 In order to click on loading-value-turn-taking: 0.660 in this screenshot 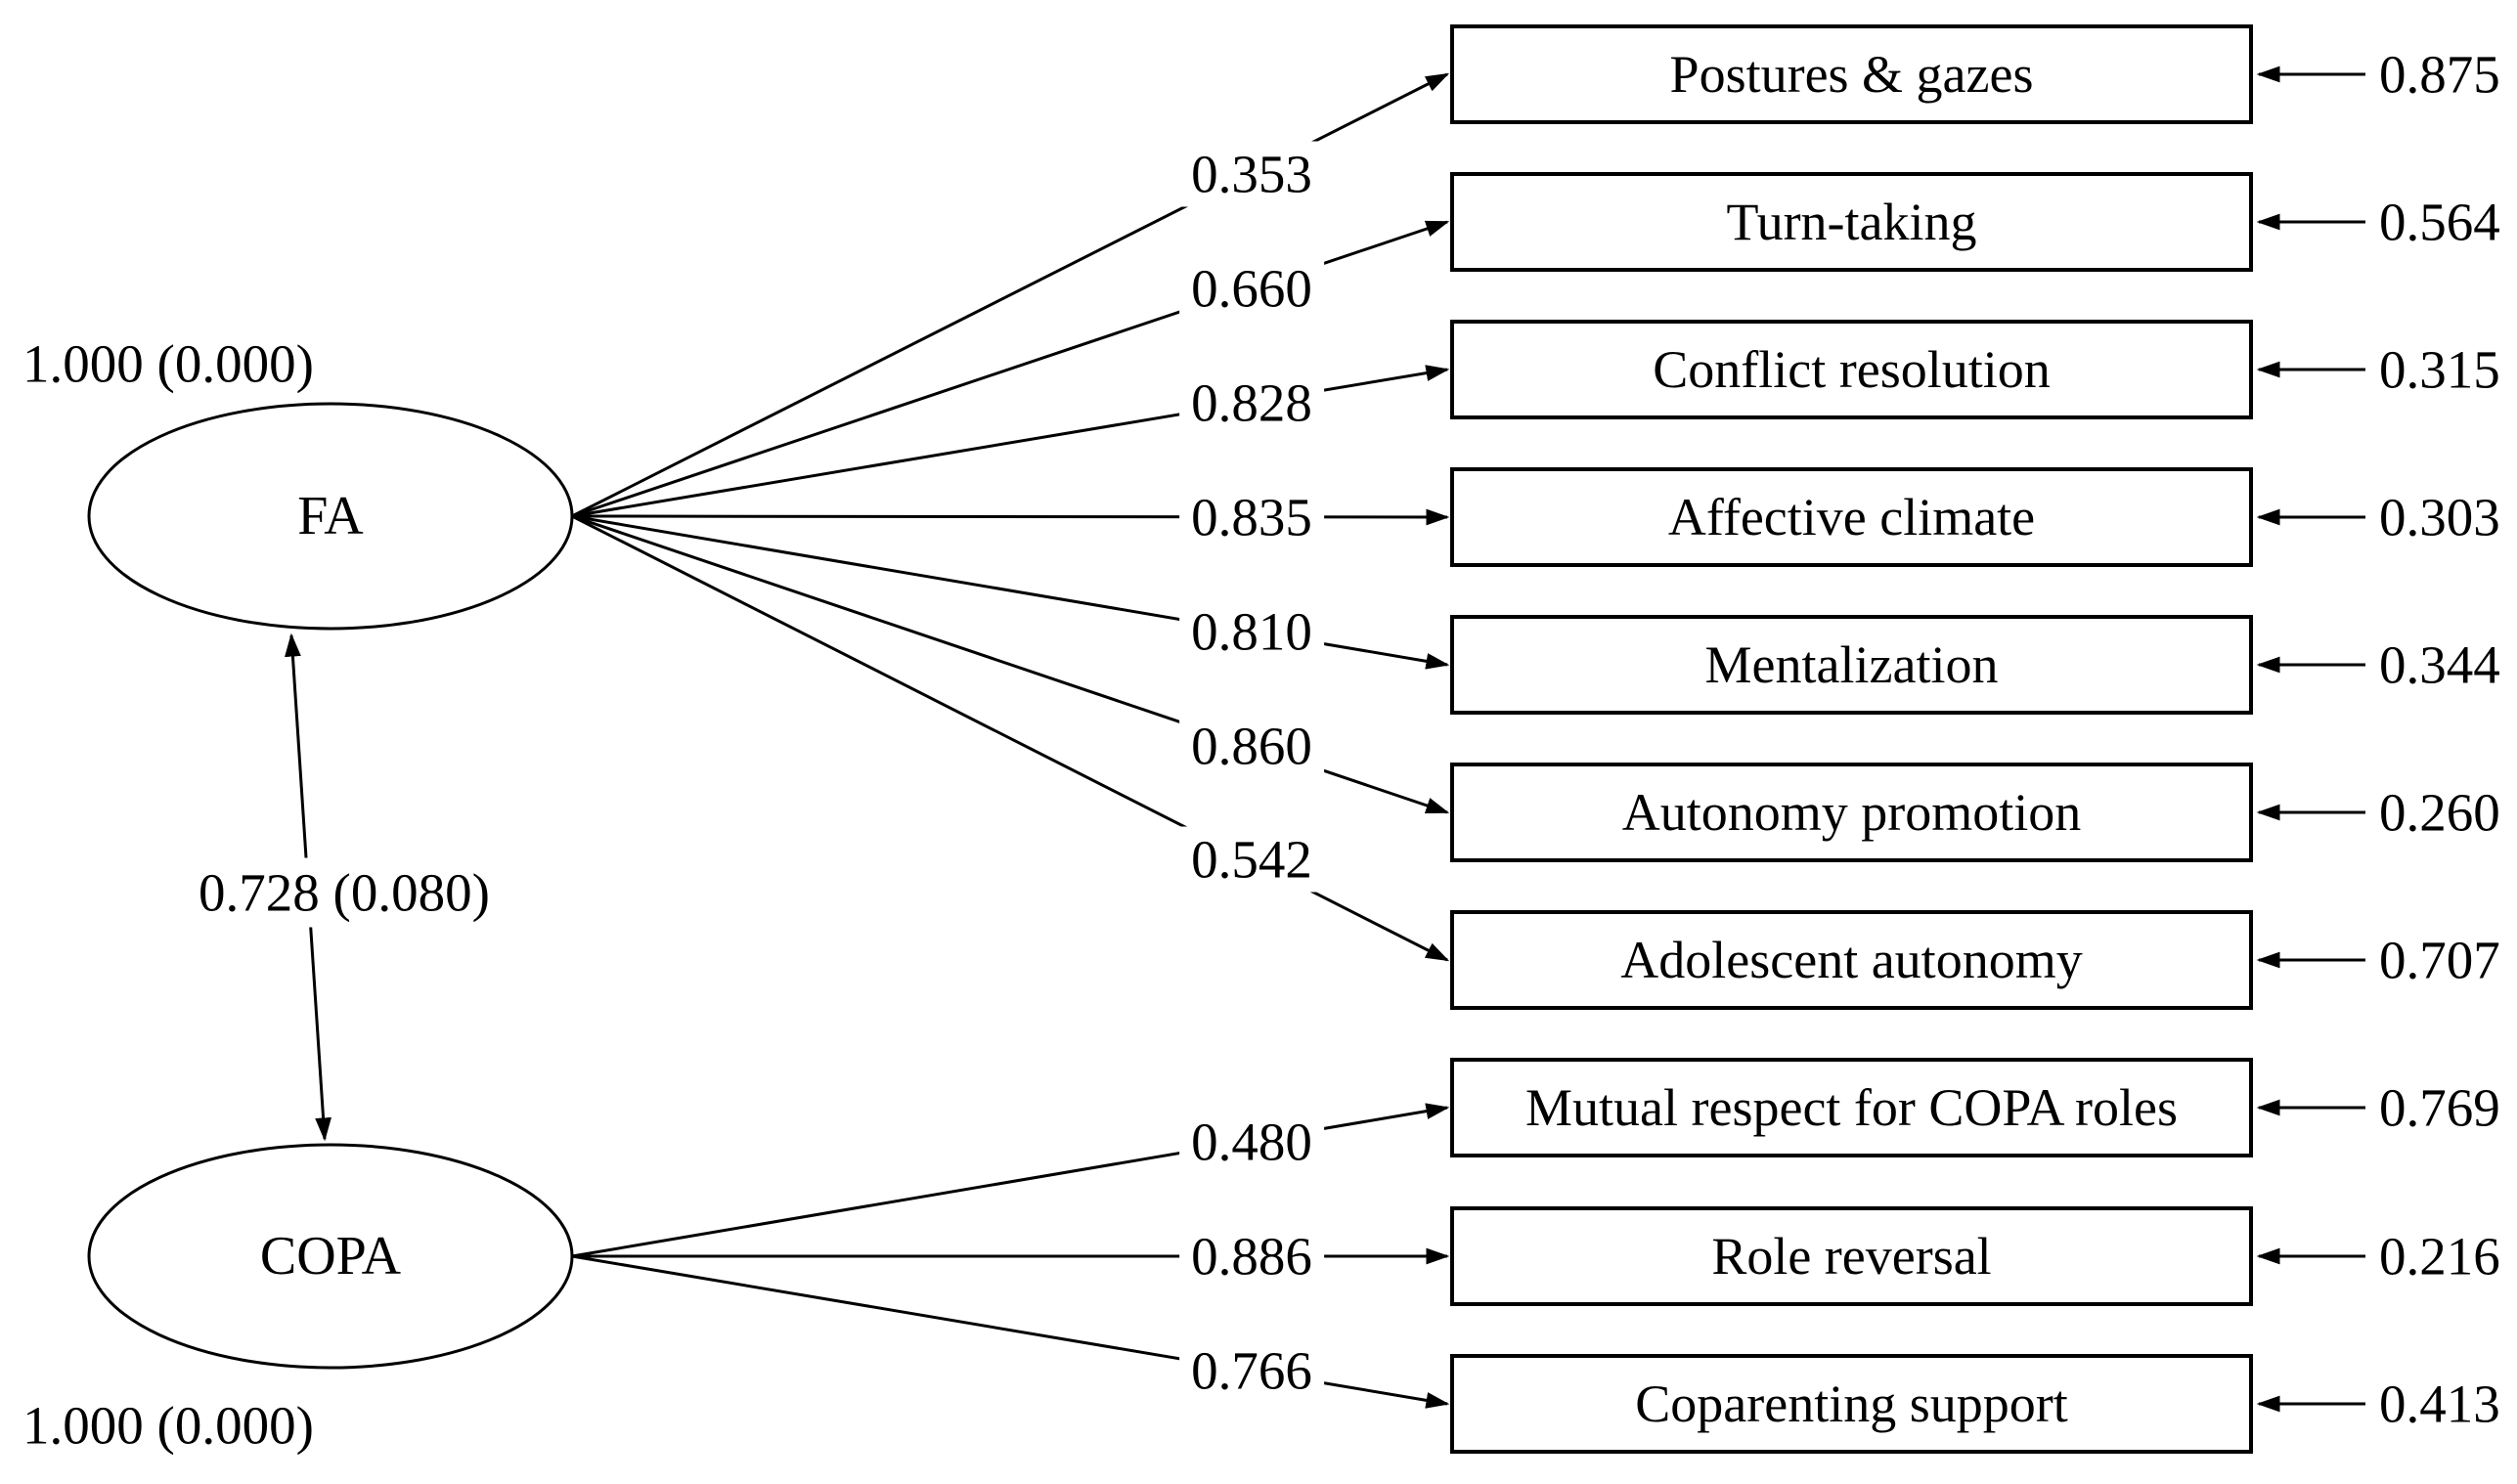, I will do `click(1252, 288)`.